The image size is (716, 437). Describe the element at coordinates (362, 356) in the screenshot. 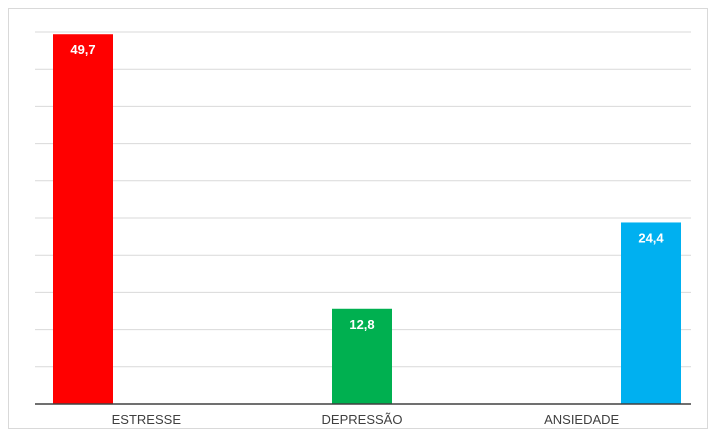

I see `bar-depressão` at that location.